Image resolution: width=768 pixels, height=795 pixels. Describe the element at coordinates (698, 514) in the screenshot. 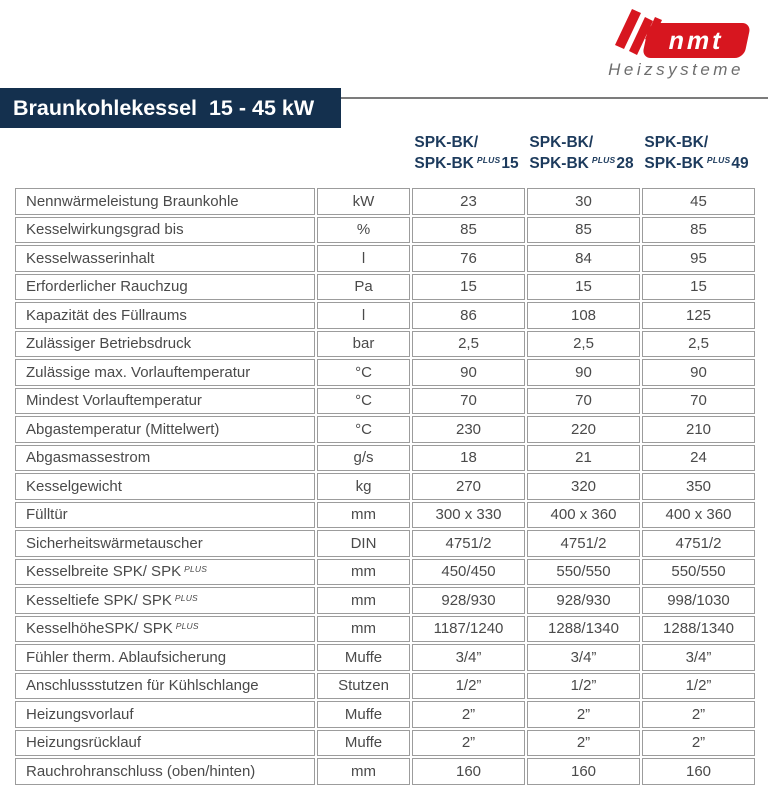

I see `row-value-49: 400 x 360` at that location.